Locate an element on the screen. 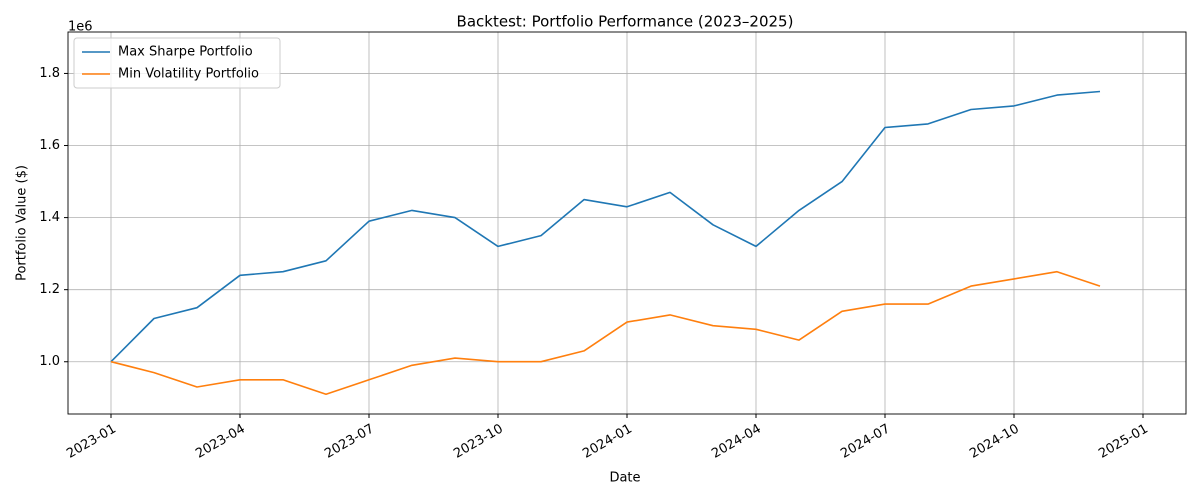 The image size is (1200, 500). y-tick-label: 1.8 is located at coordinates (49, 73).